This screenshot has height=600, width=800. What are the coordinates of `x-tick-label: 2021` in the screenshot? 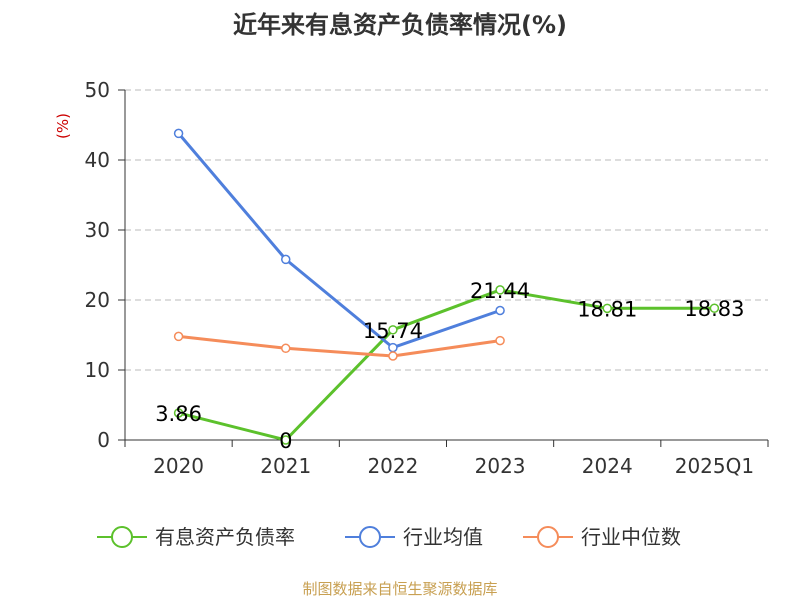 It's located at (285, 466).